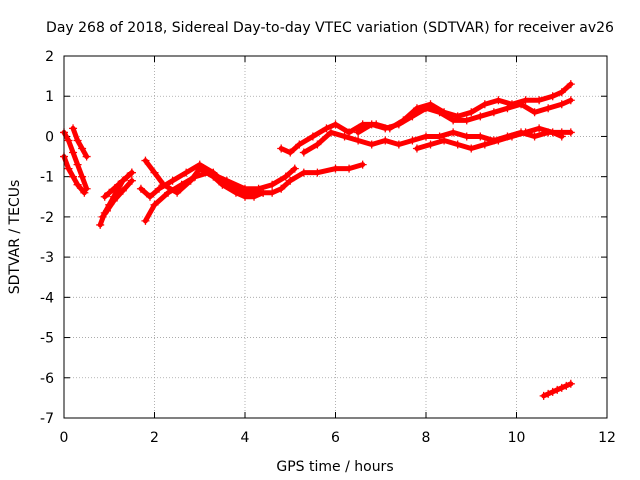 Image resolution: width=640 pixels, height=480 pixels. What do you see at coordinates (49, 97) in the screenshot?
I see `y-tick-label: 1` at bounding box center [49, 97].